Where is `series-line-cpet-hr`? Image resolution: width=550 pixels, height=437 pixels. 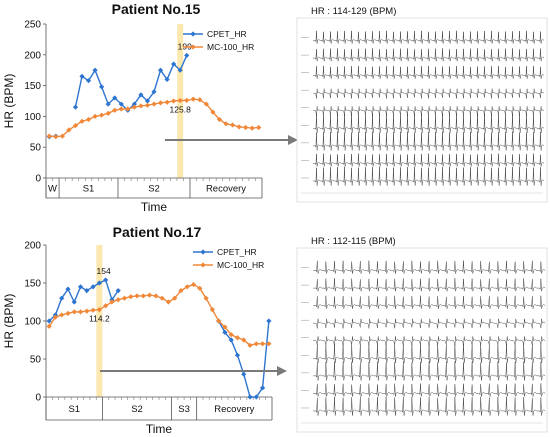
series-line-cpet-hr is located at coordinates (118, 96).